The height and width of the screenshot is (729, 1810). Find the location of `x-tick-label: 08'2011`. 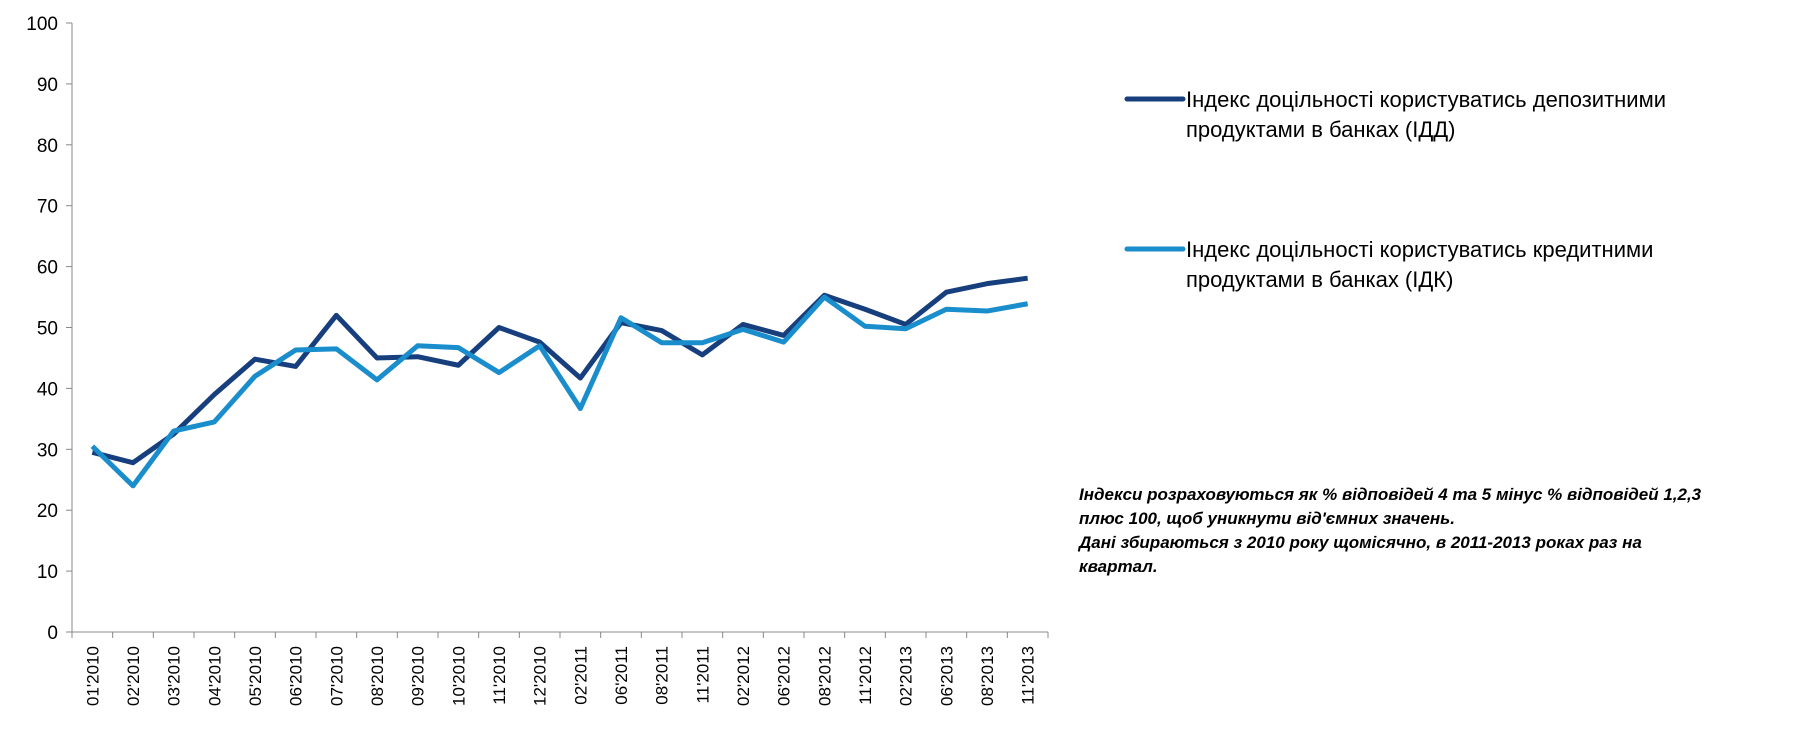

x-tick-label: 08'2011 is located at coordinates (662, 675).